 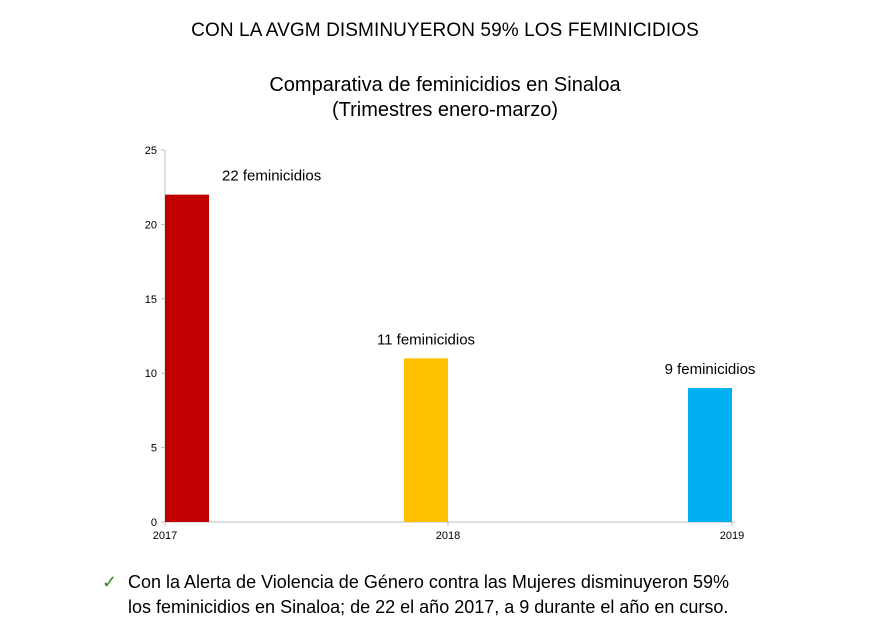 I want to click on bar-2017, so click(x=187, y=358).